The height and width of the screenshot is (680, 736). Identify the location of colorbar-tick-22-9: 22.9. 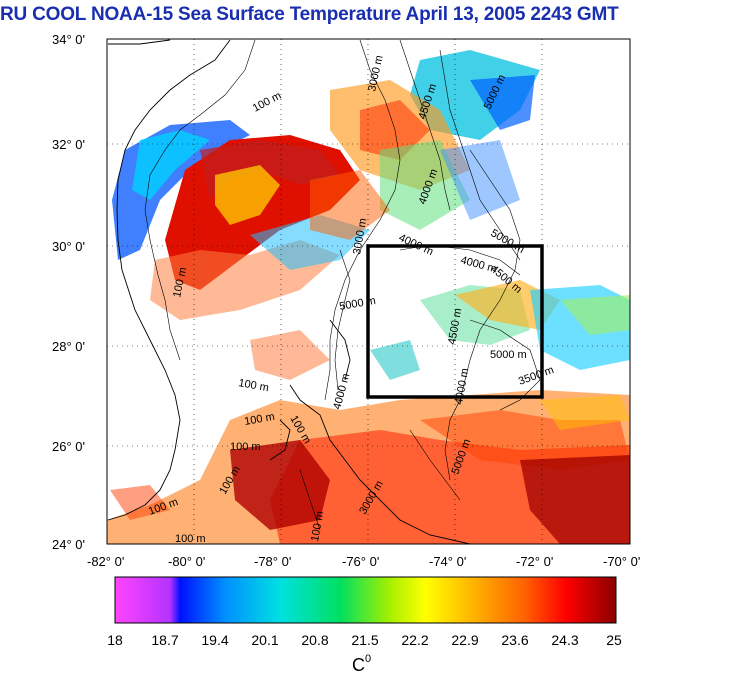
(465, 640).